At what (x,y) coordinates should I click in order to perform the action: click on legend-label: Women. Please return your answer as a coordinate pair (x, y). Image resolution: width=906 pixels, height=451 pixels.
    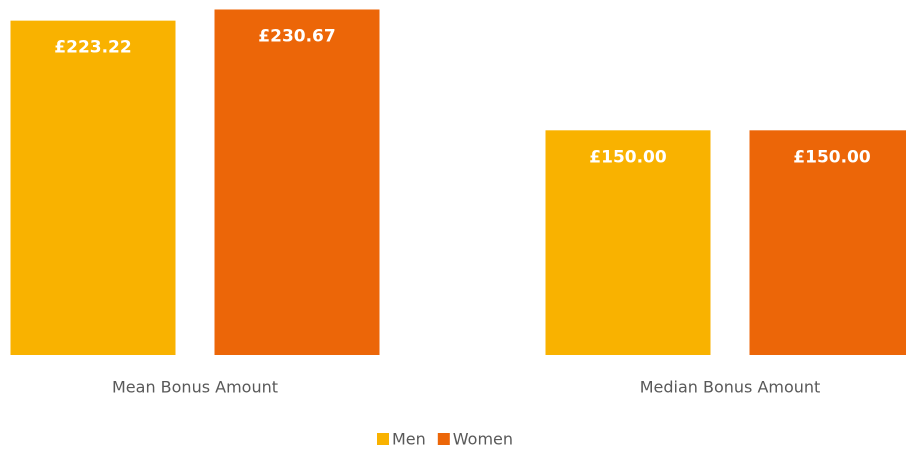
    Looking at the image, I should click on (483, 439).